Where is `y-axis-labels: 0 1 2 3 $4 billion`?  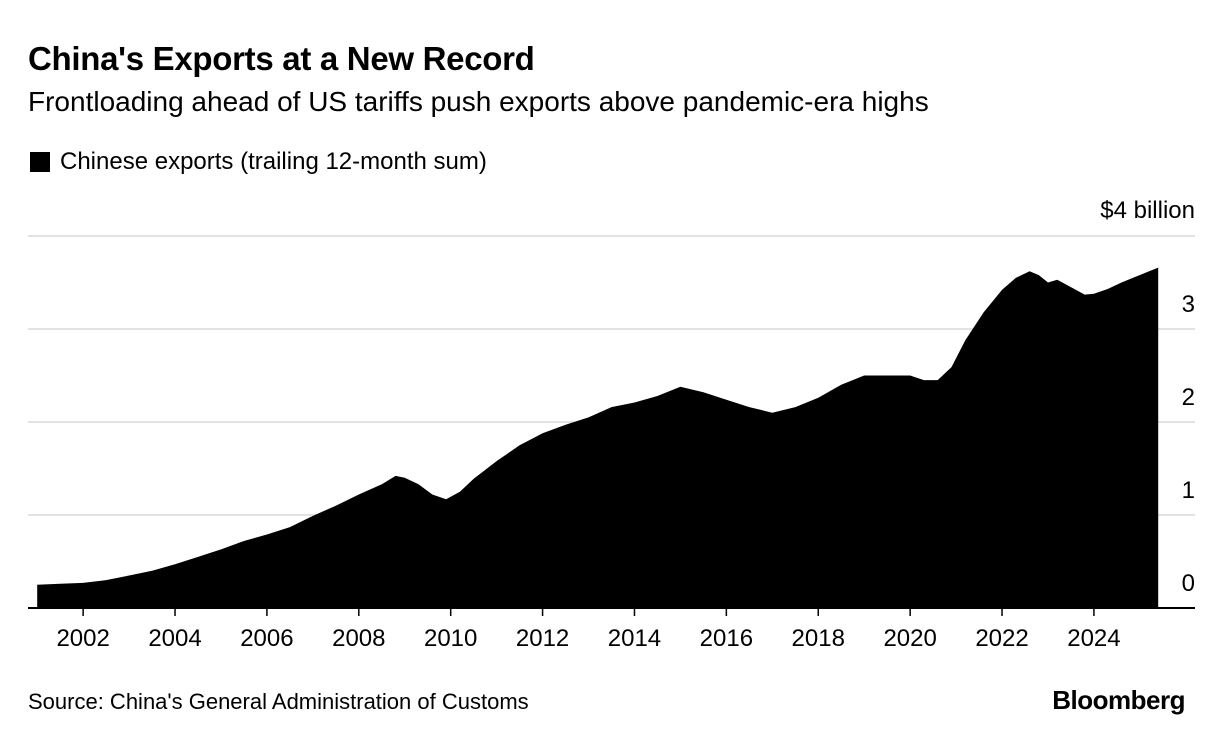 y-axis-labels: 0 1 2 3 $4 billion is located at coordinates (1147, 397).